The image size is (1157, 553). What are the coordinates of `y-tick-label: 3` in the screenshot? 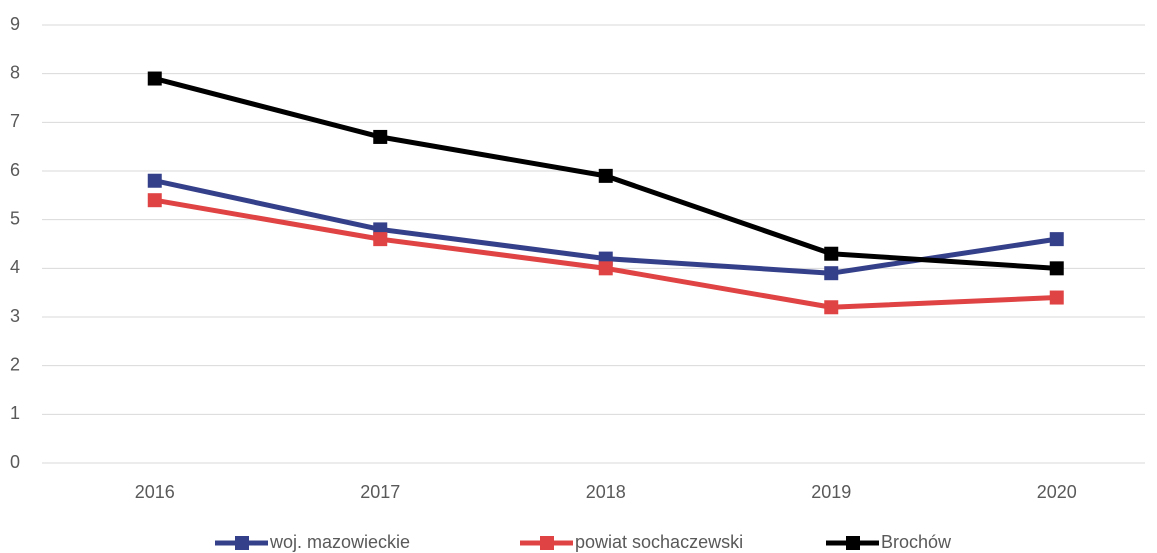 It's located at (15, 316).